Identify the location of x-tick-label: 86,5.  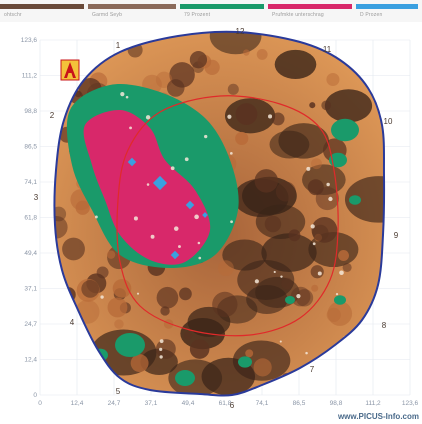
(299, 403).